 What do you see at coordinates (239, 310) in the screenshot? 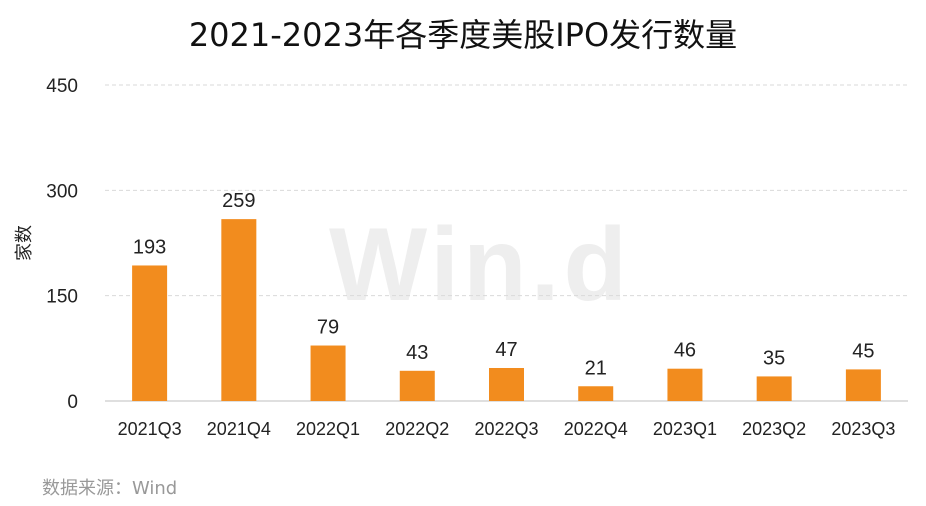
I see `bar-2021Q4` at bounding box center [239, 310].